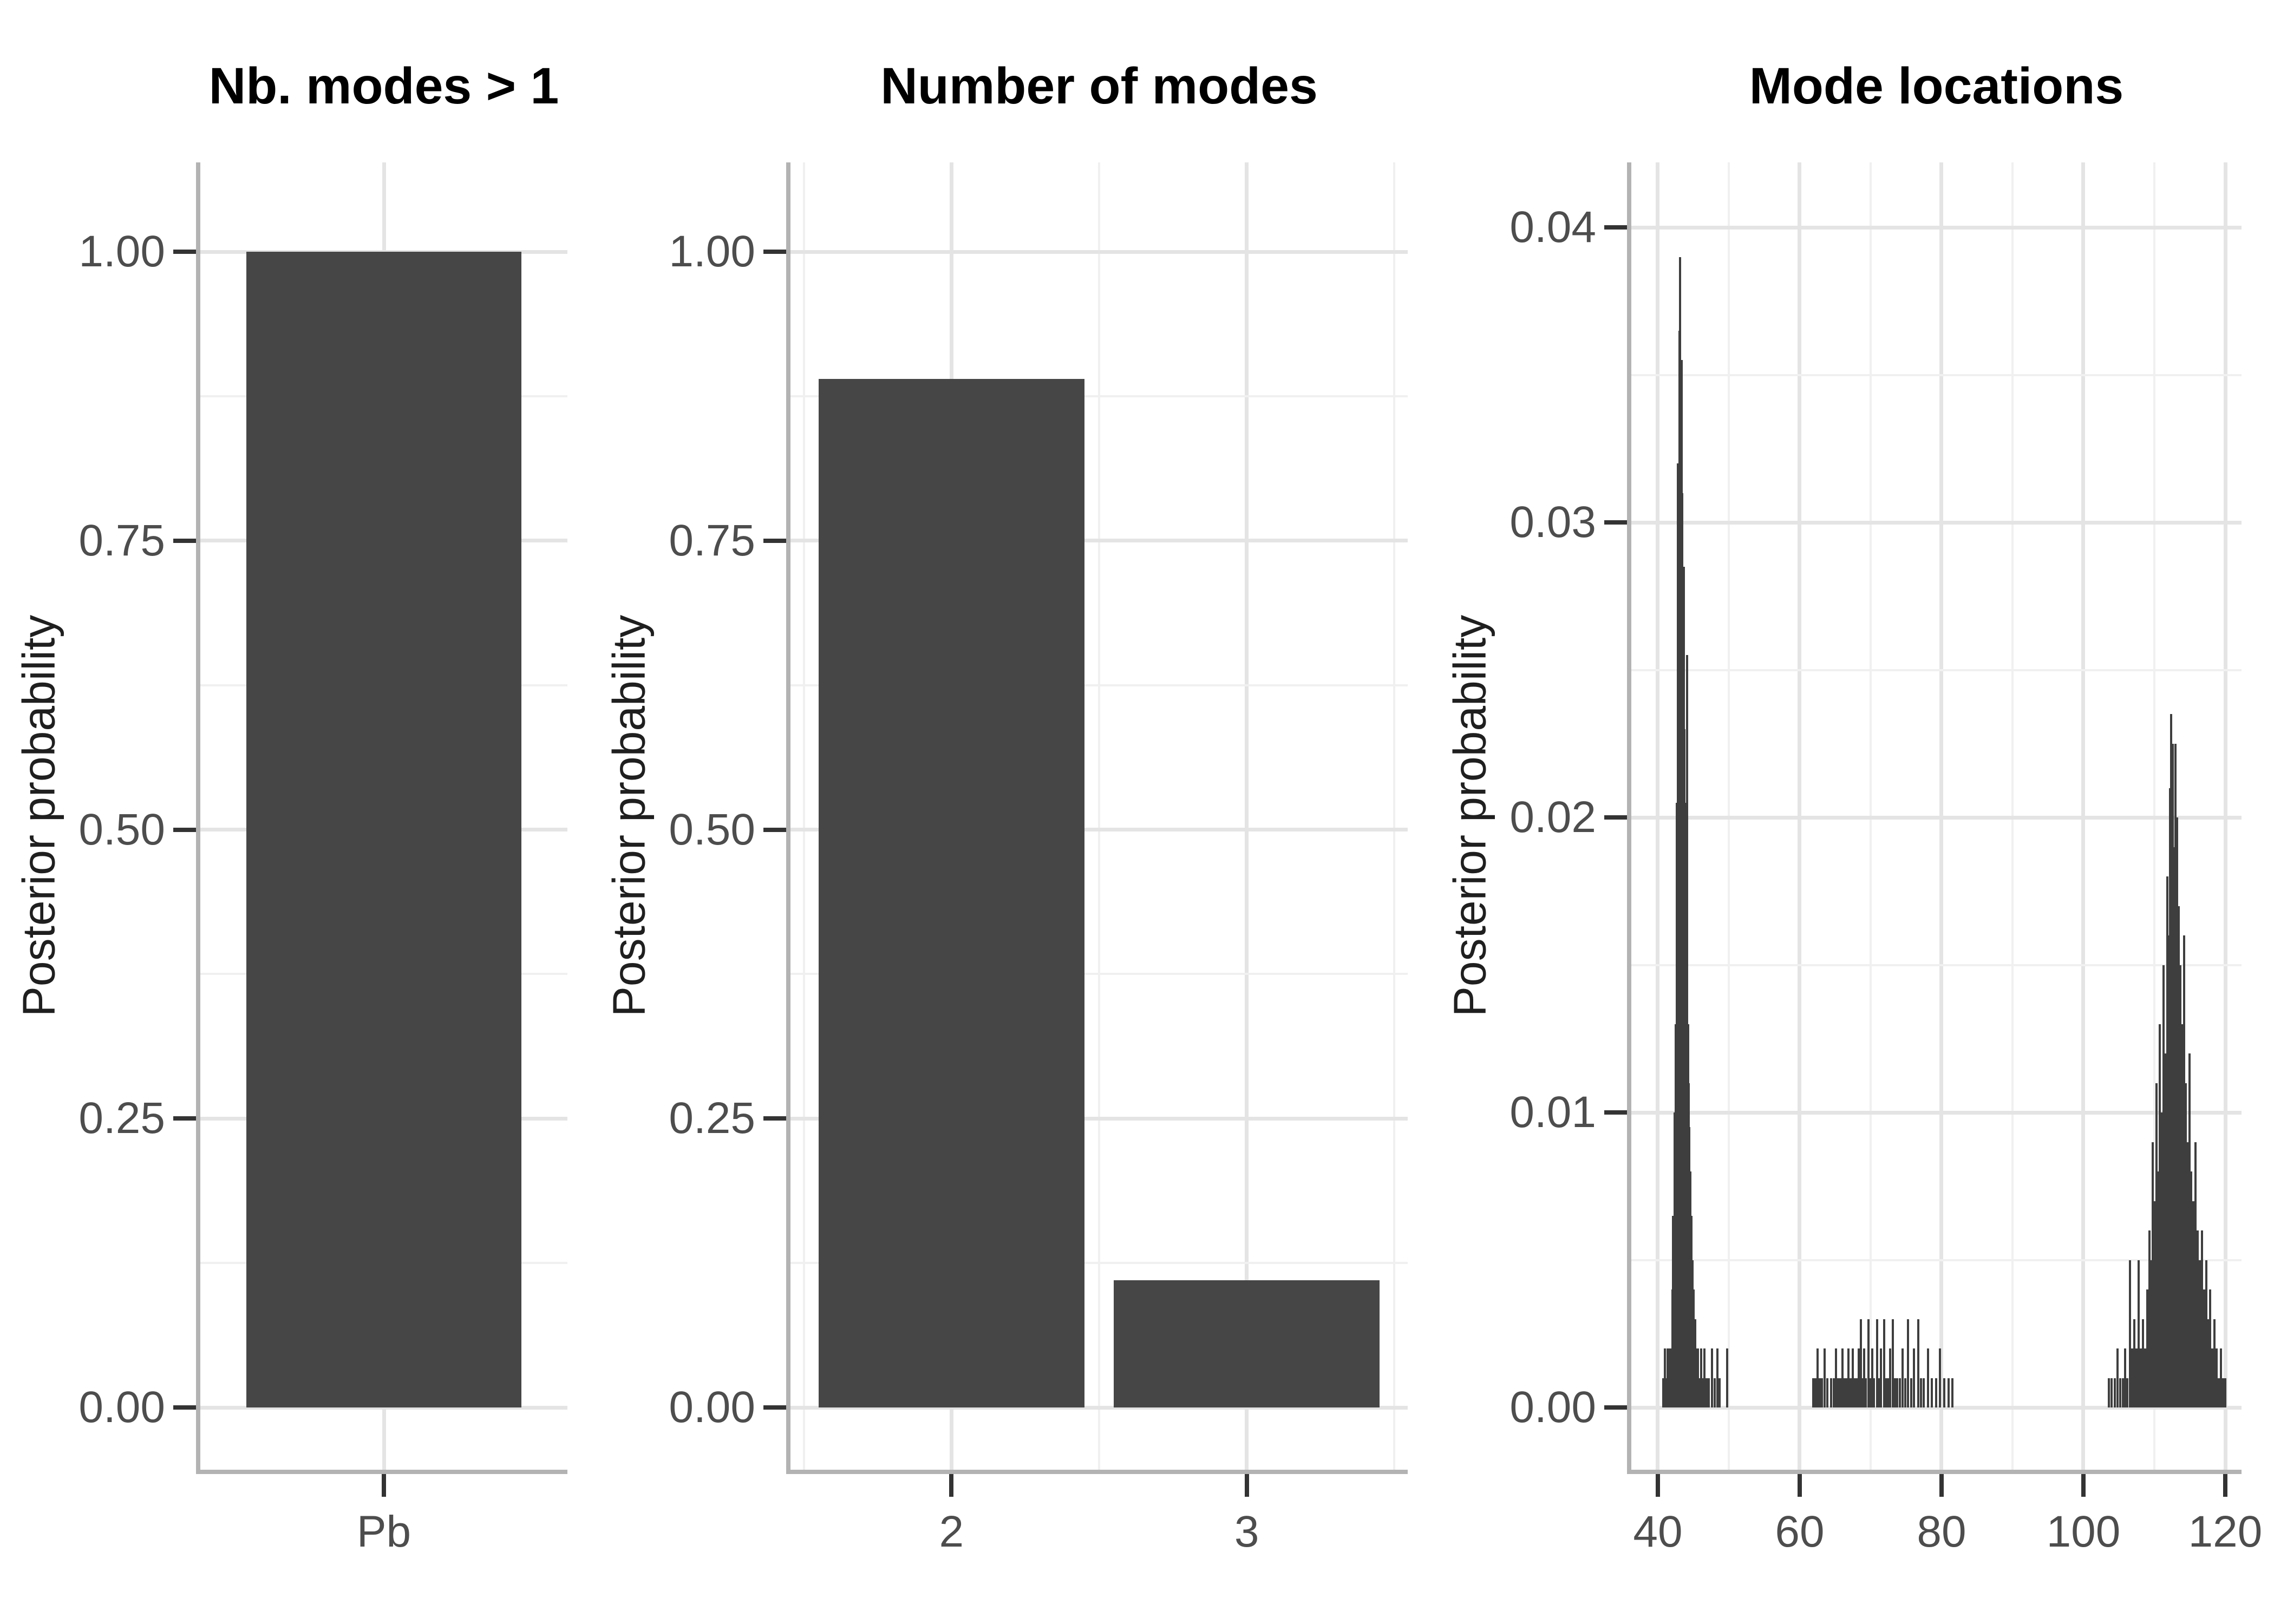 The image size is (2274, 1624). I want to click on panel2-y-axis-title: Posterior probability, so click(629, 815).